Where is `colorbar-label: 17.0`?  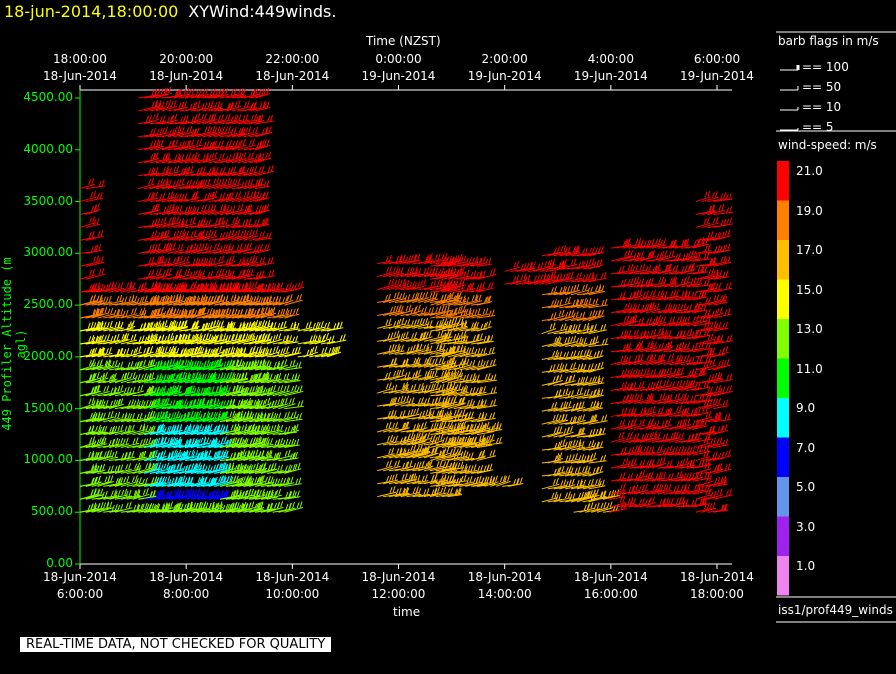
colorbar-label: 17.0 is located at coordinates (809, 250).